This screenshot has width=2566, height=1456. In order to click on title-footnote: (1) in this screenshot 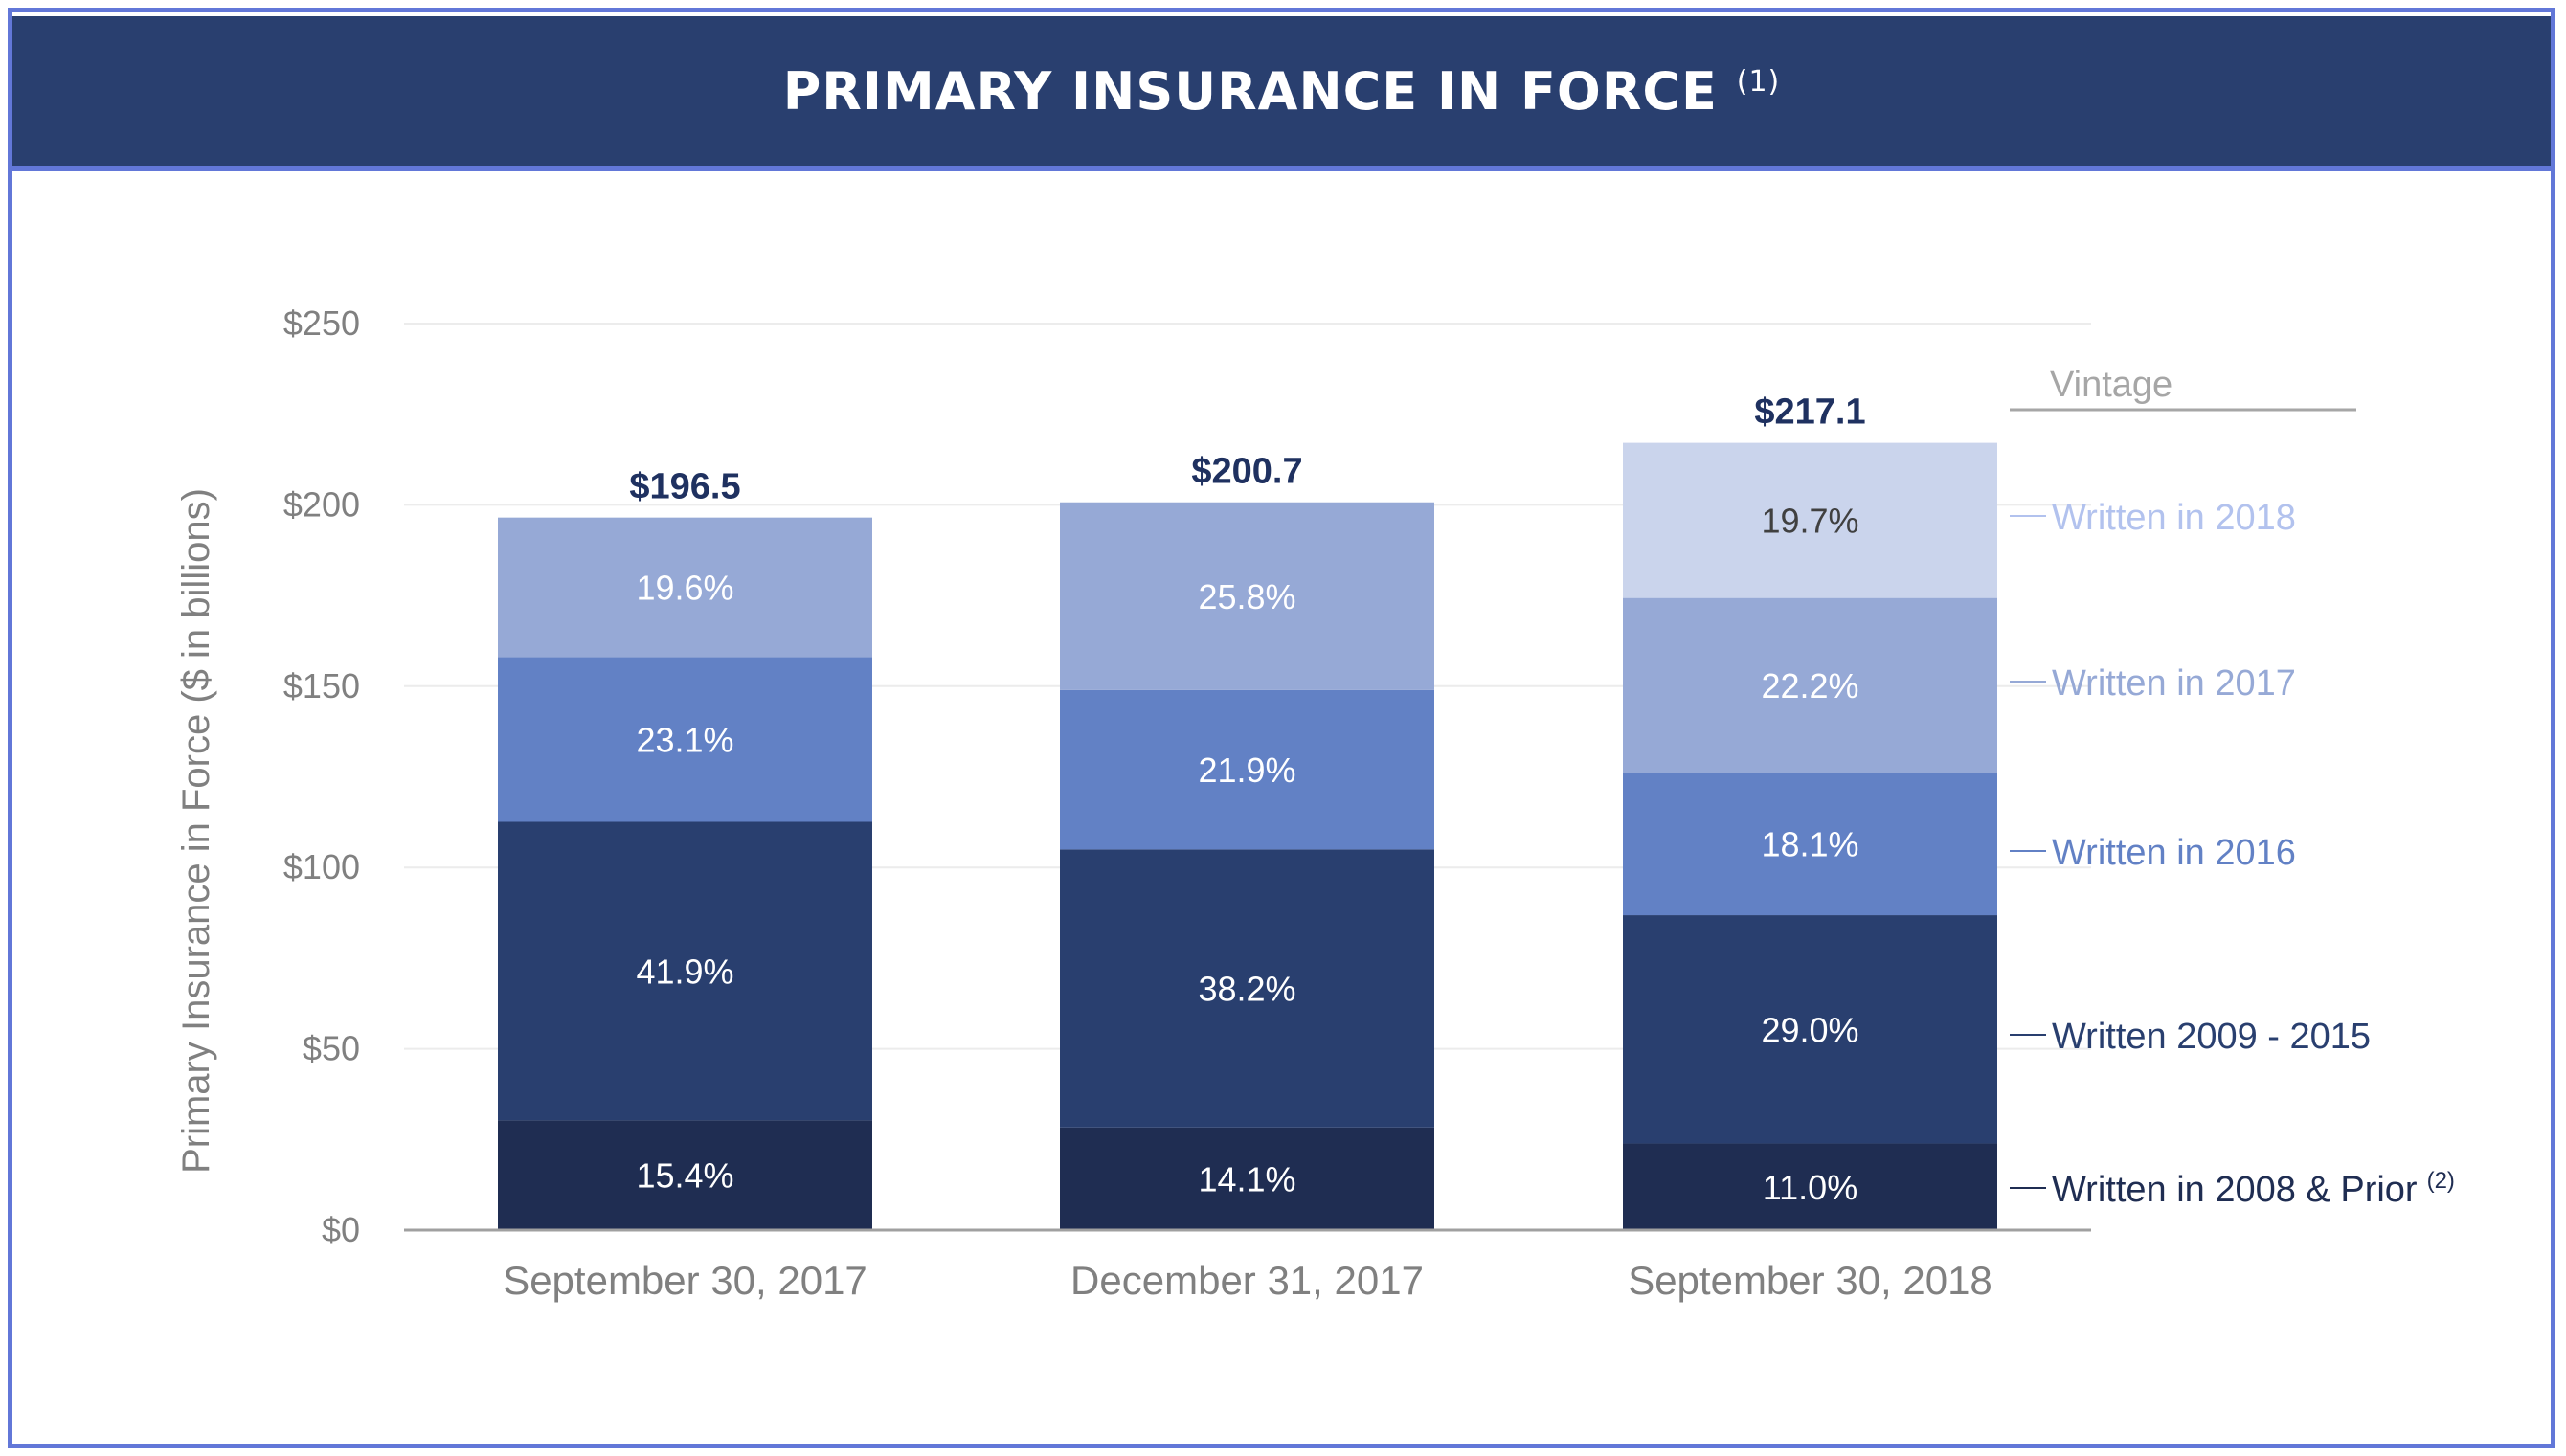, I will do `click(1758, 82)`.